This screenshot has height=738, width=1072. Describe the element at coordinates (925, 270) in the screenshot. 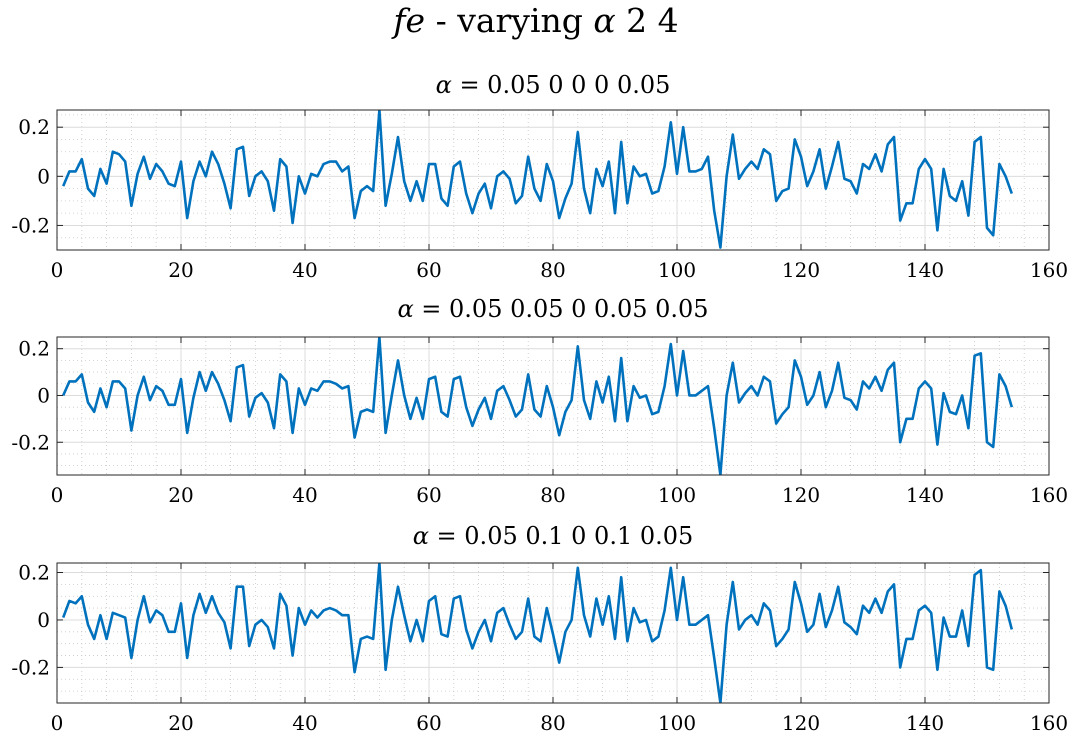

I see `subplot-1-xtick-label: 140` at that location.